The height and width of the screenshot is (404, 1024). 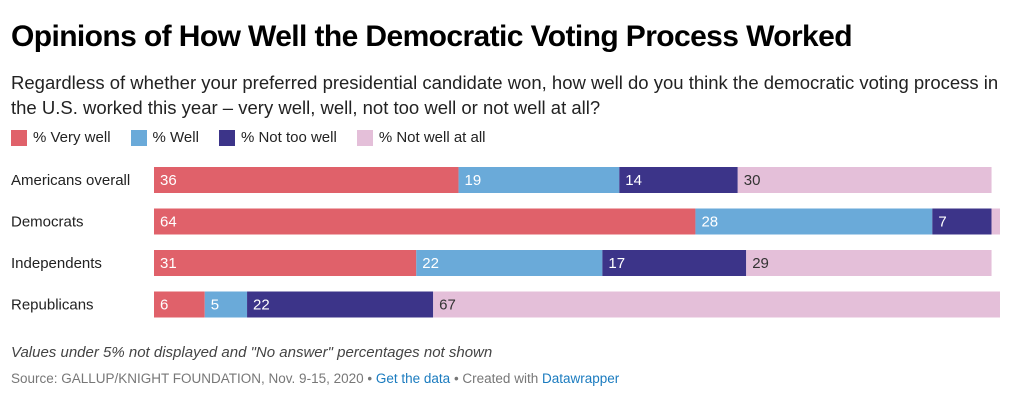 I want to click on bar-democrats-not-too-well, so click(x=962, y=221).